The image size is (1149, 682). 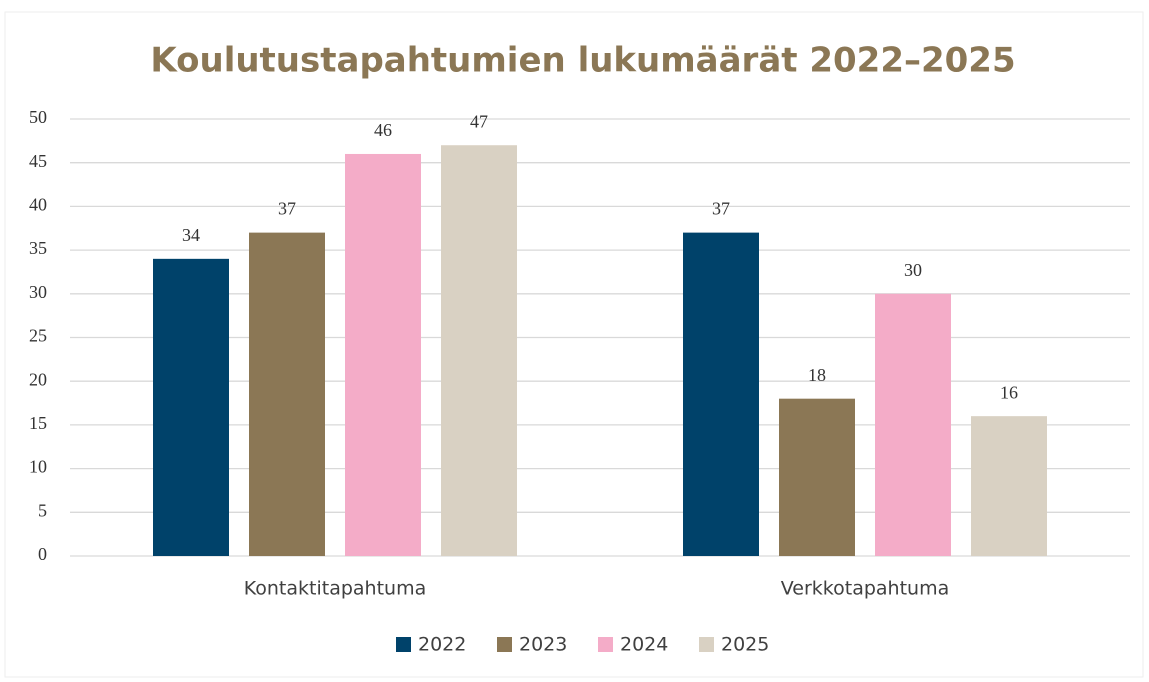 I want to click on y-tick-label: 45, so click(x=38, y=161).